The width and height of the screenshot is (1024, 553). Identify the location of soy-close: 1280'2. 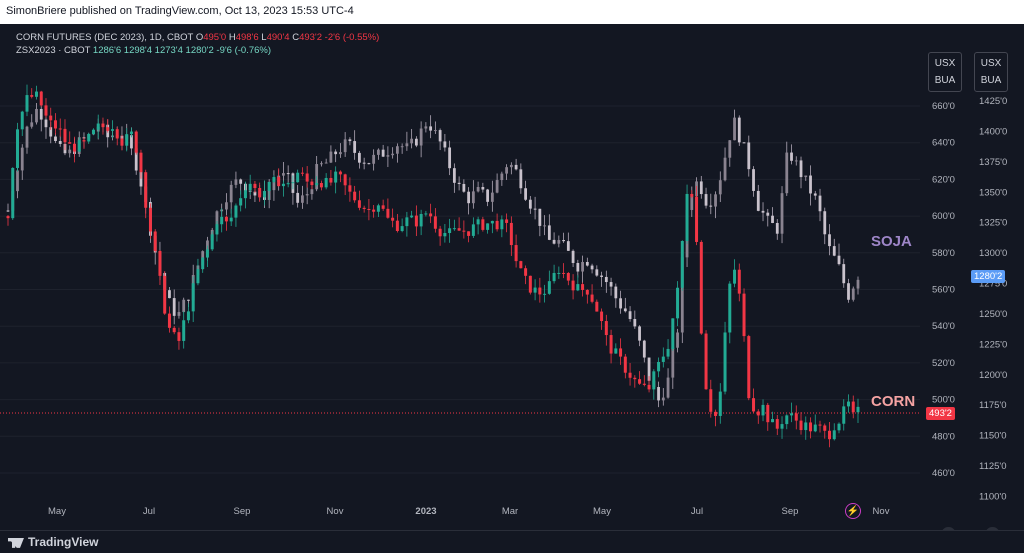
(199, 50).